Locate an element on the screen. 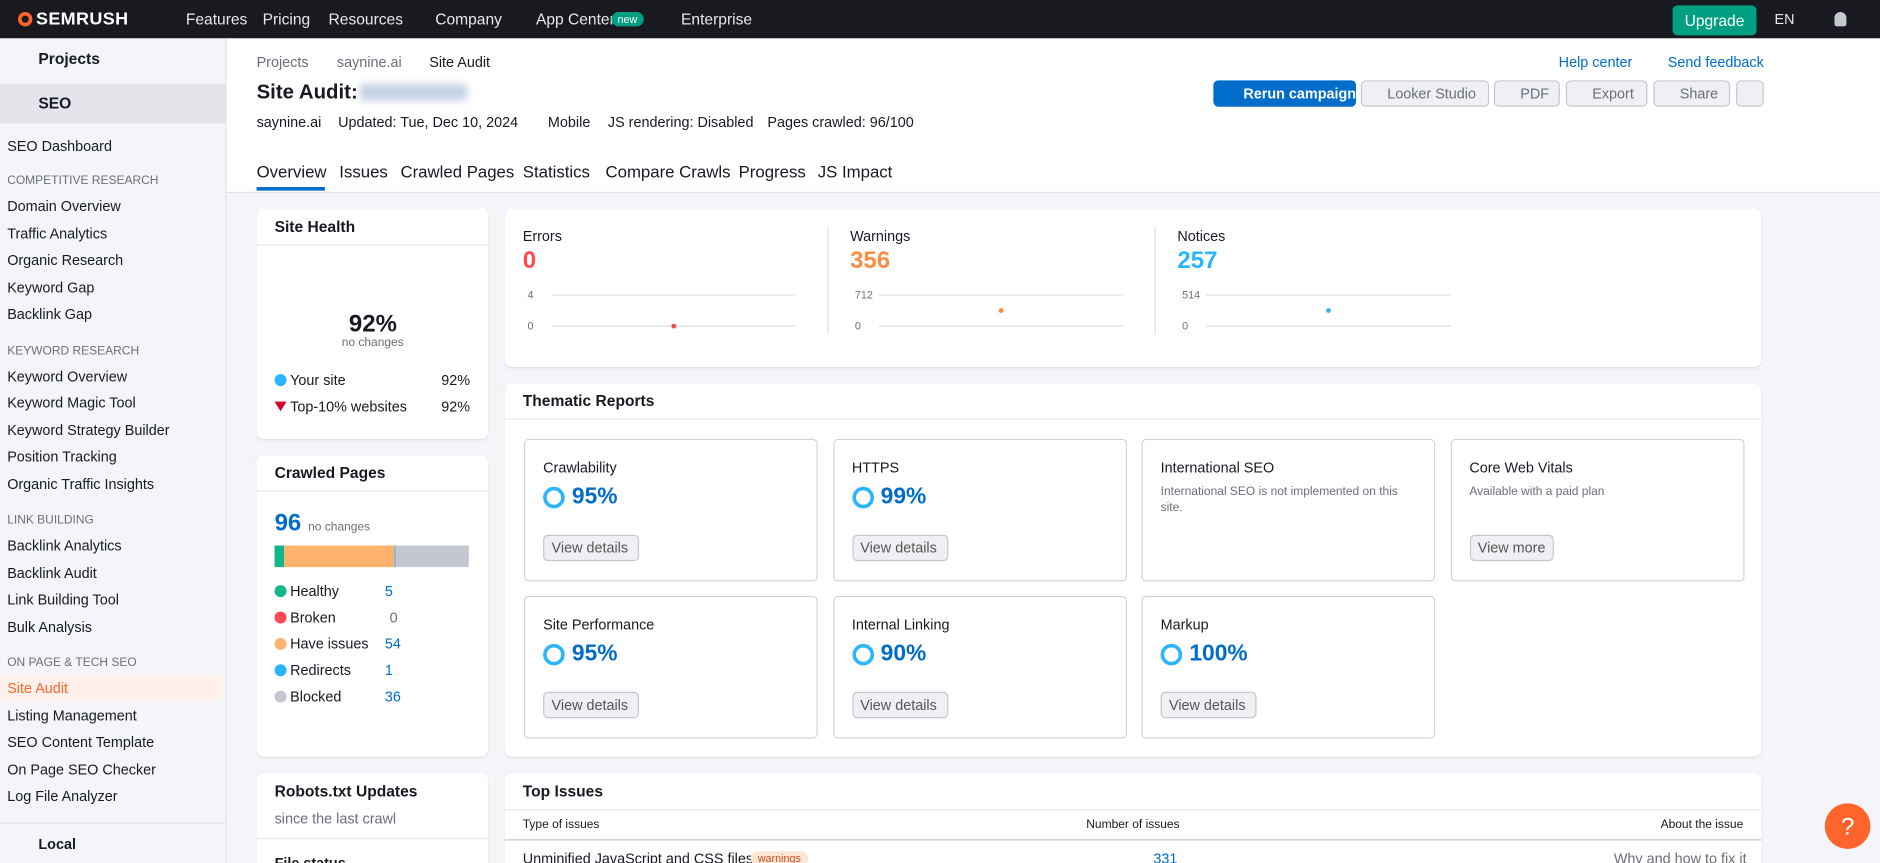 The height and width of the screenshot is (863, 1880). legend-label: Healthy is located at coordinates (314, 591).